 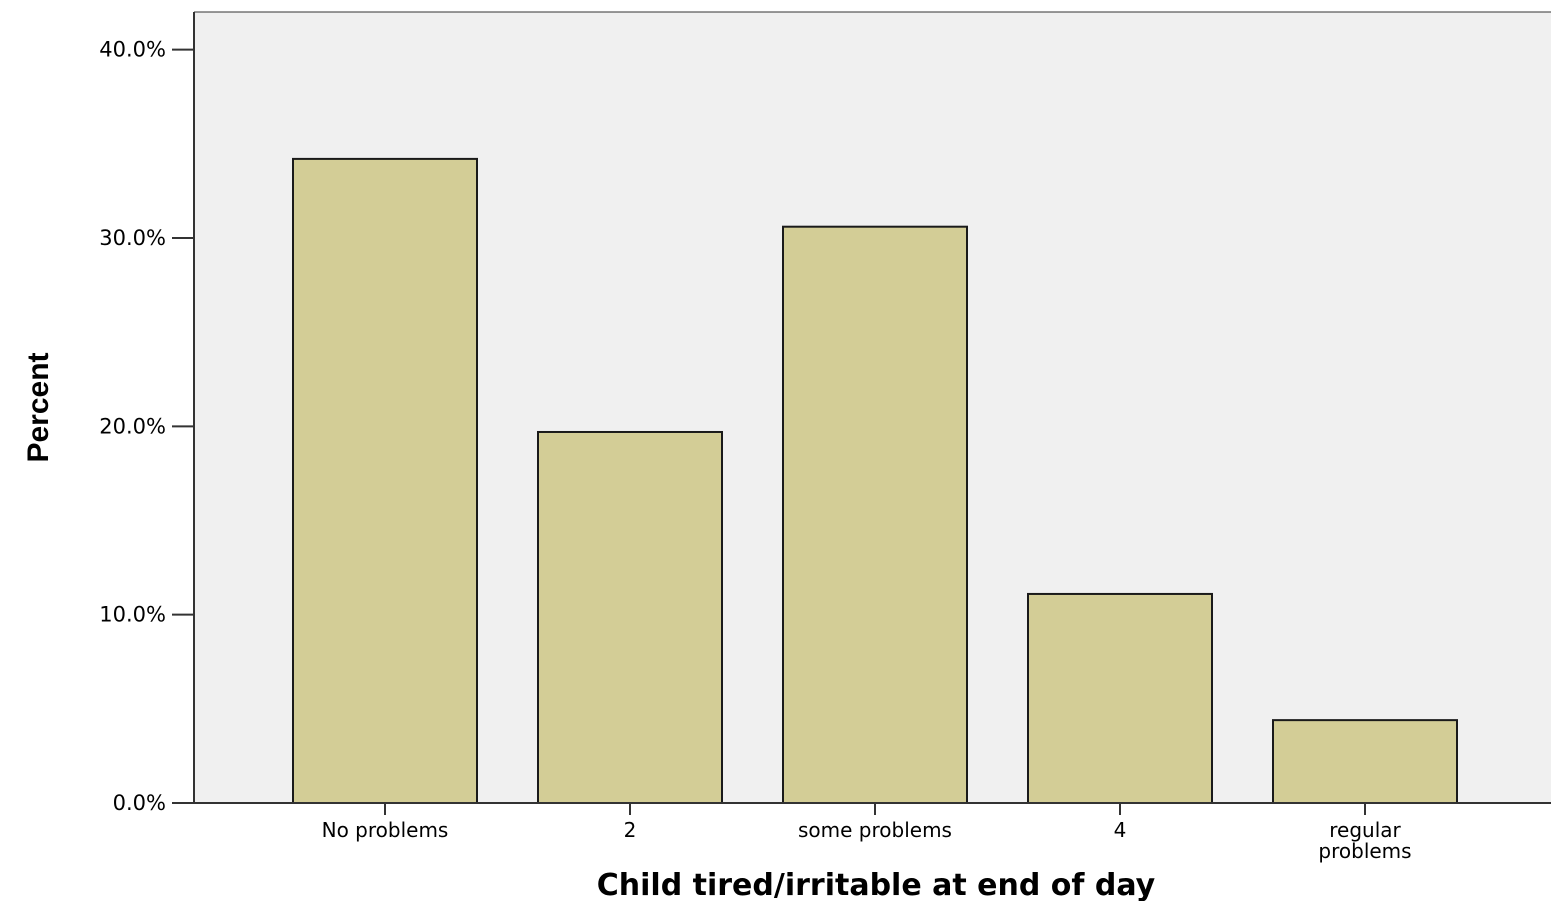 What do you see at coordinates (132, 50) in the screenshot?
I see `y-tick-label: 40.0%` at bounding box center [132, 50].